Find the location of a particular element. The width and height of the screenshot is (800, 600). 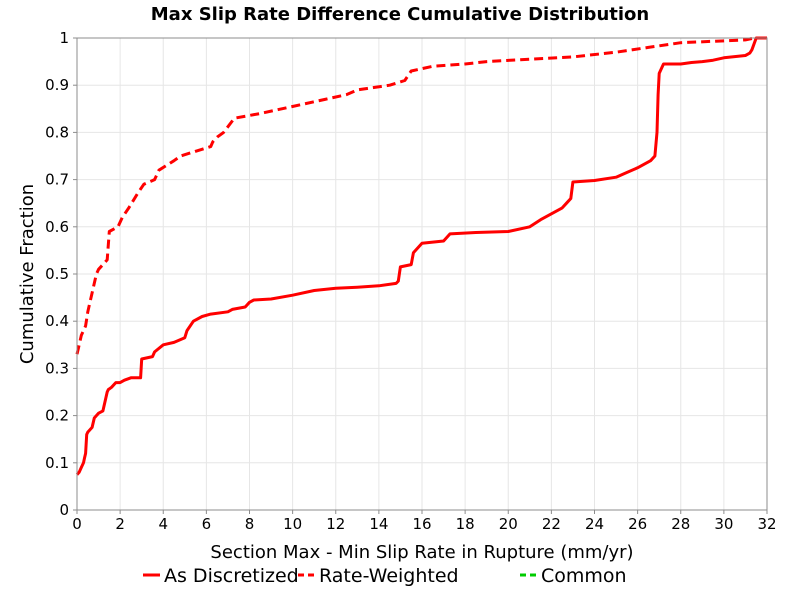

x-tick-label: 20 is located at coordinates (508, 524).